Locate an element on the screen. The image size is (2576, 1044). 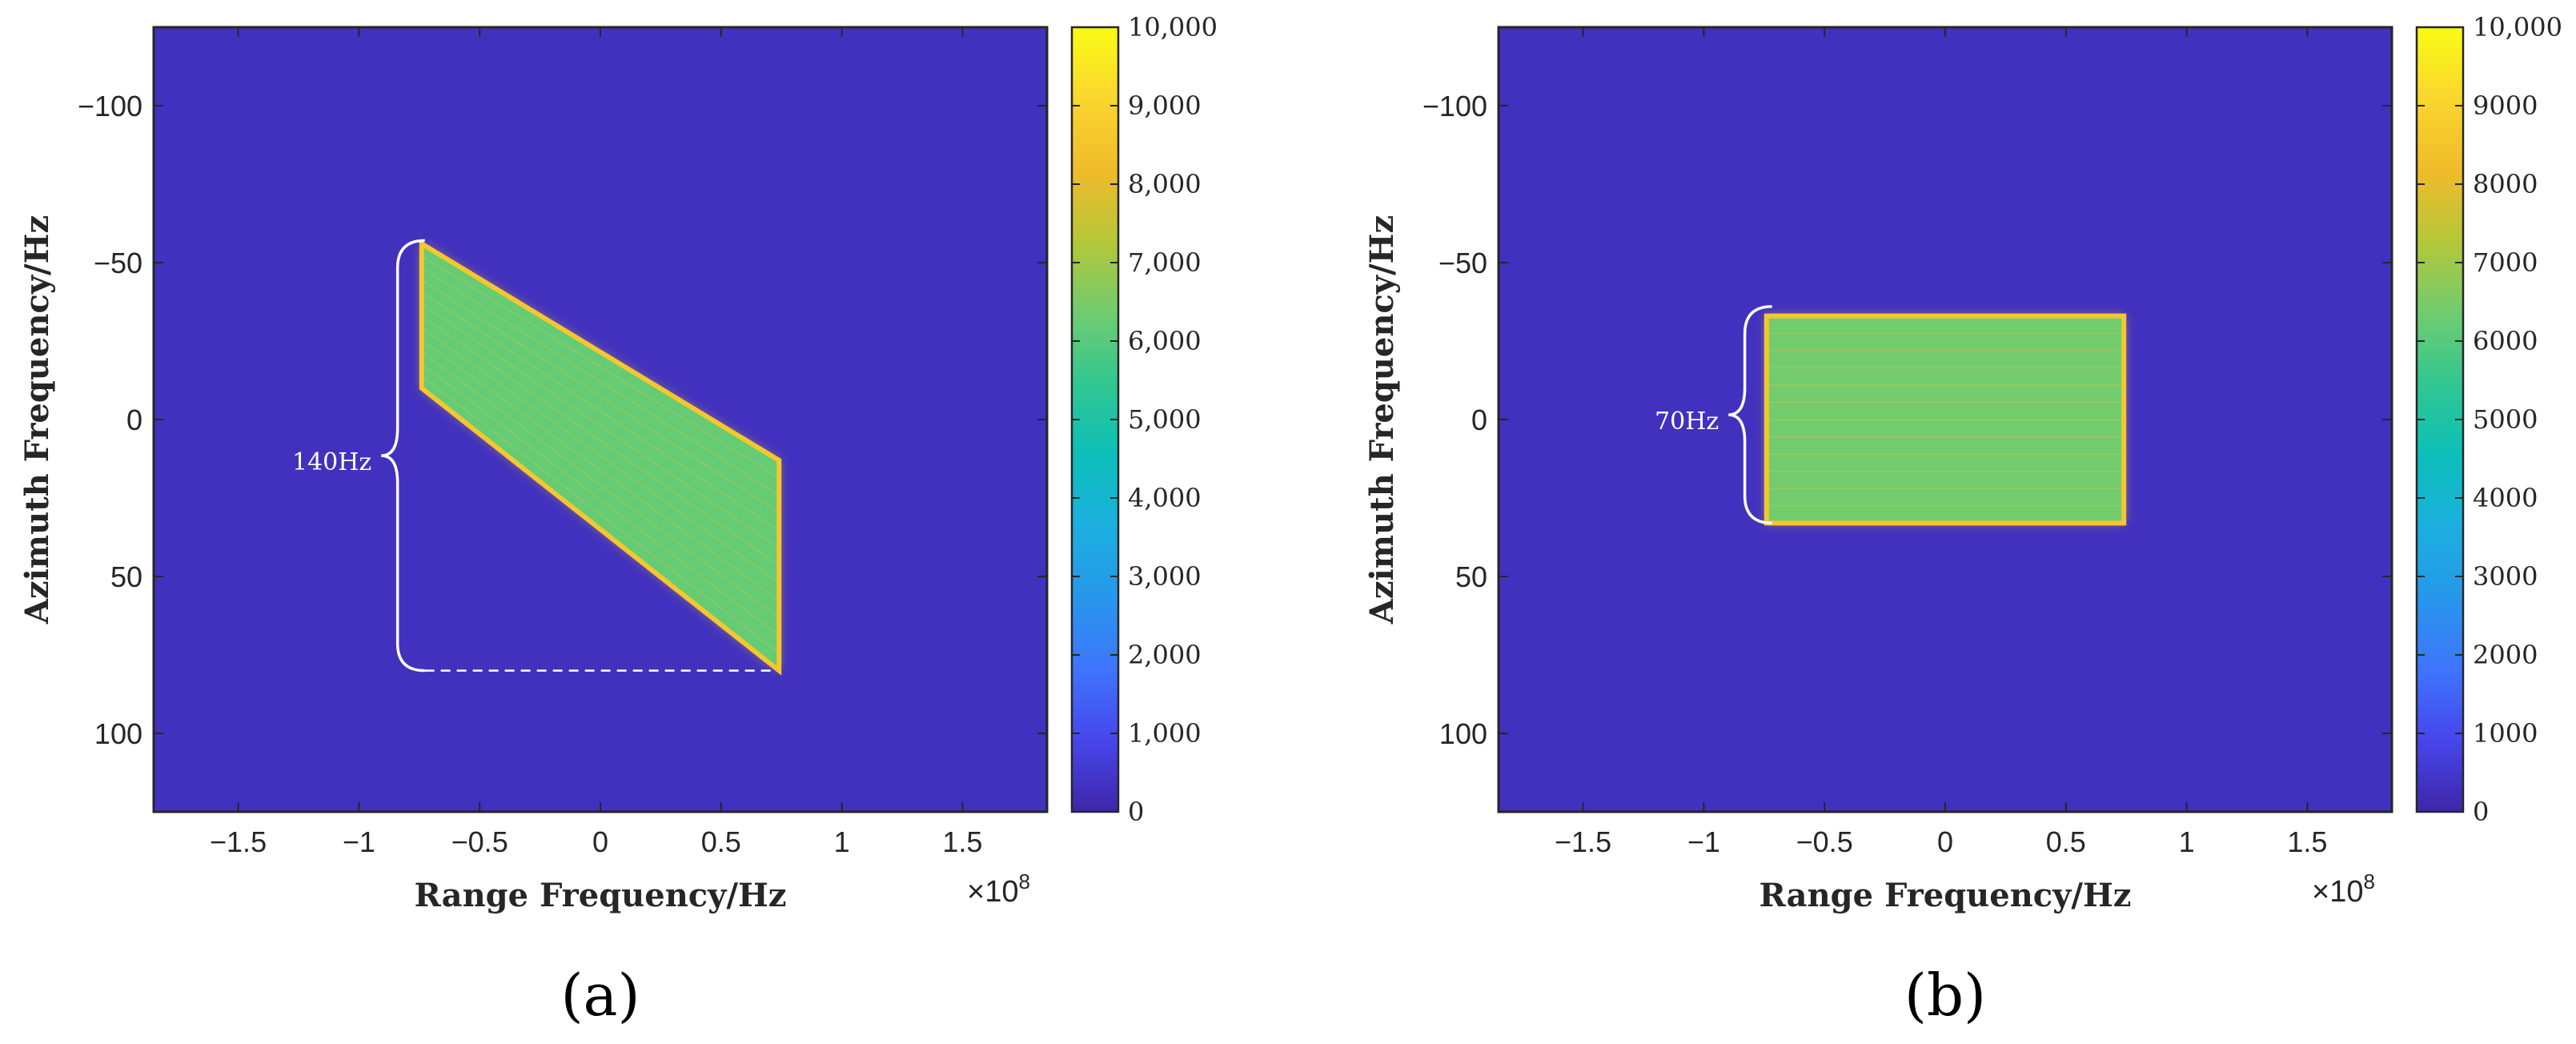
colorbar-tick-label: 3000 is located at coordinates (2505, 577).